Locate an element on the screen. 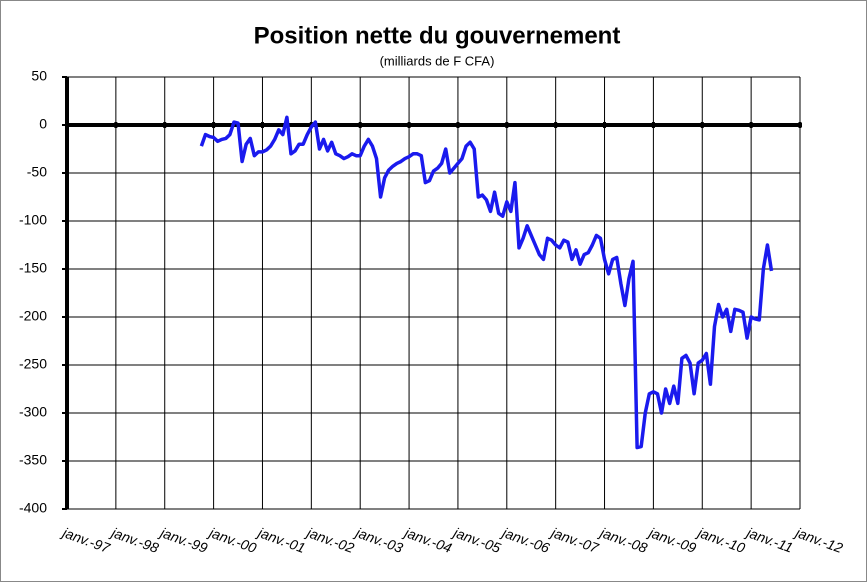 The width and height of the screenshot is (867, 582). y-tick-label: -100 is located at coordinates (33, 220).